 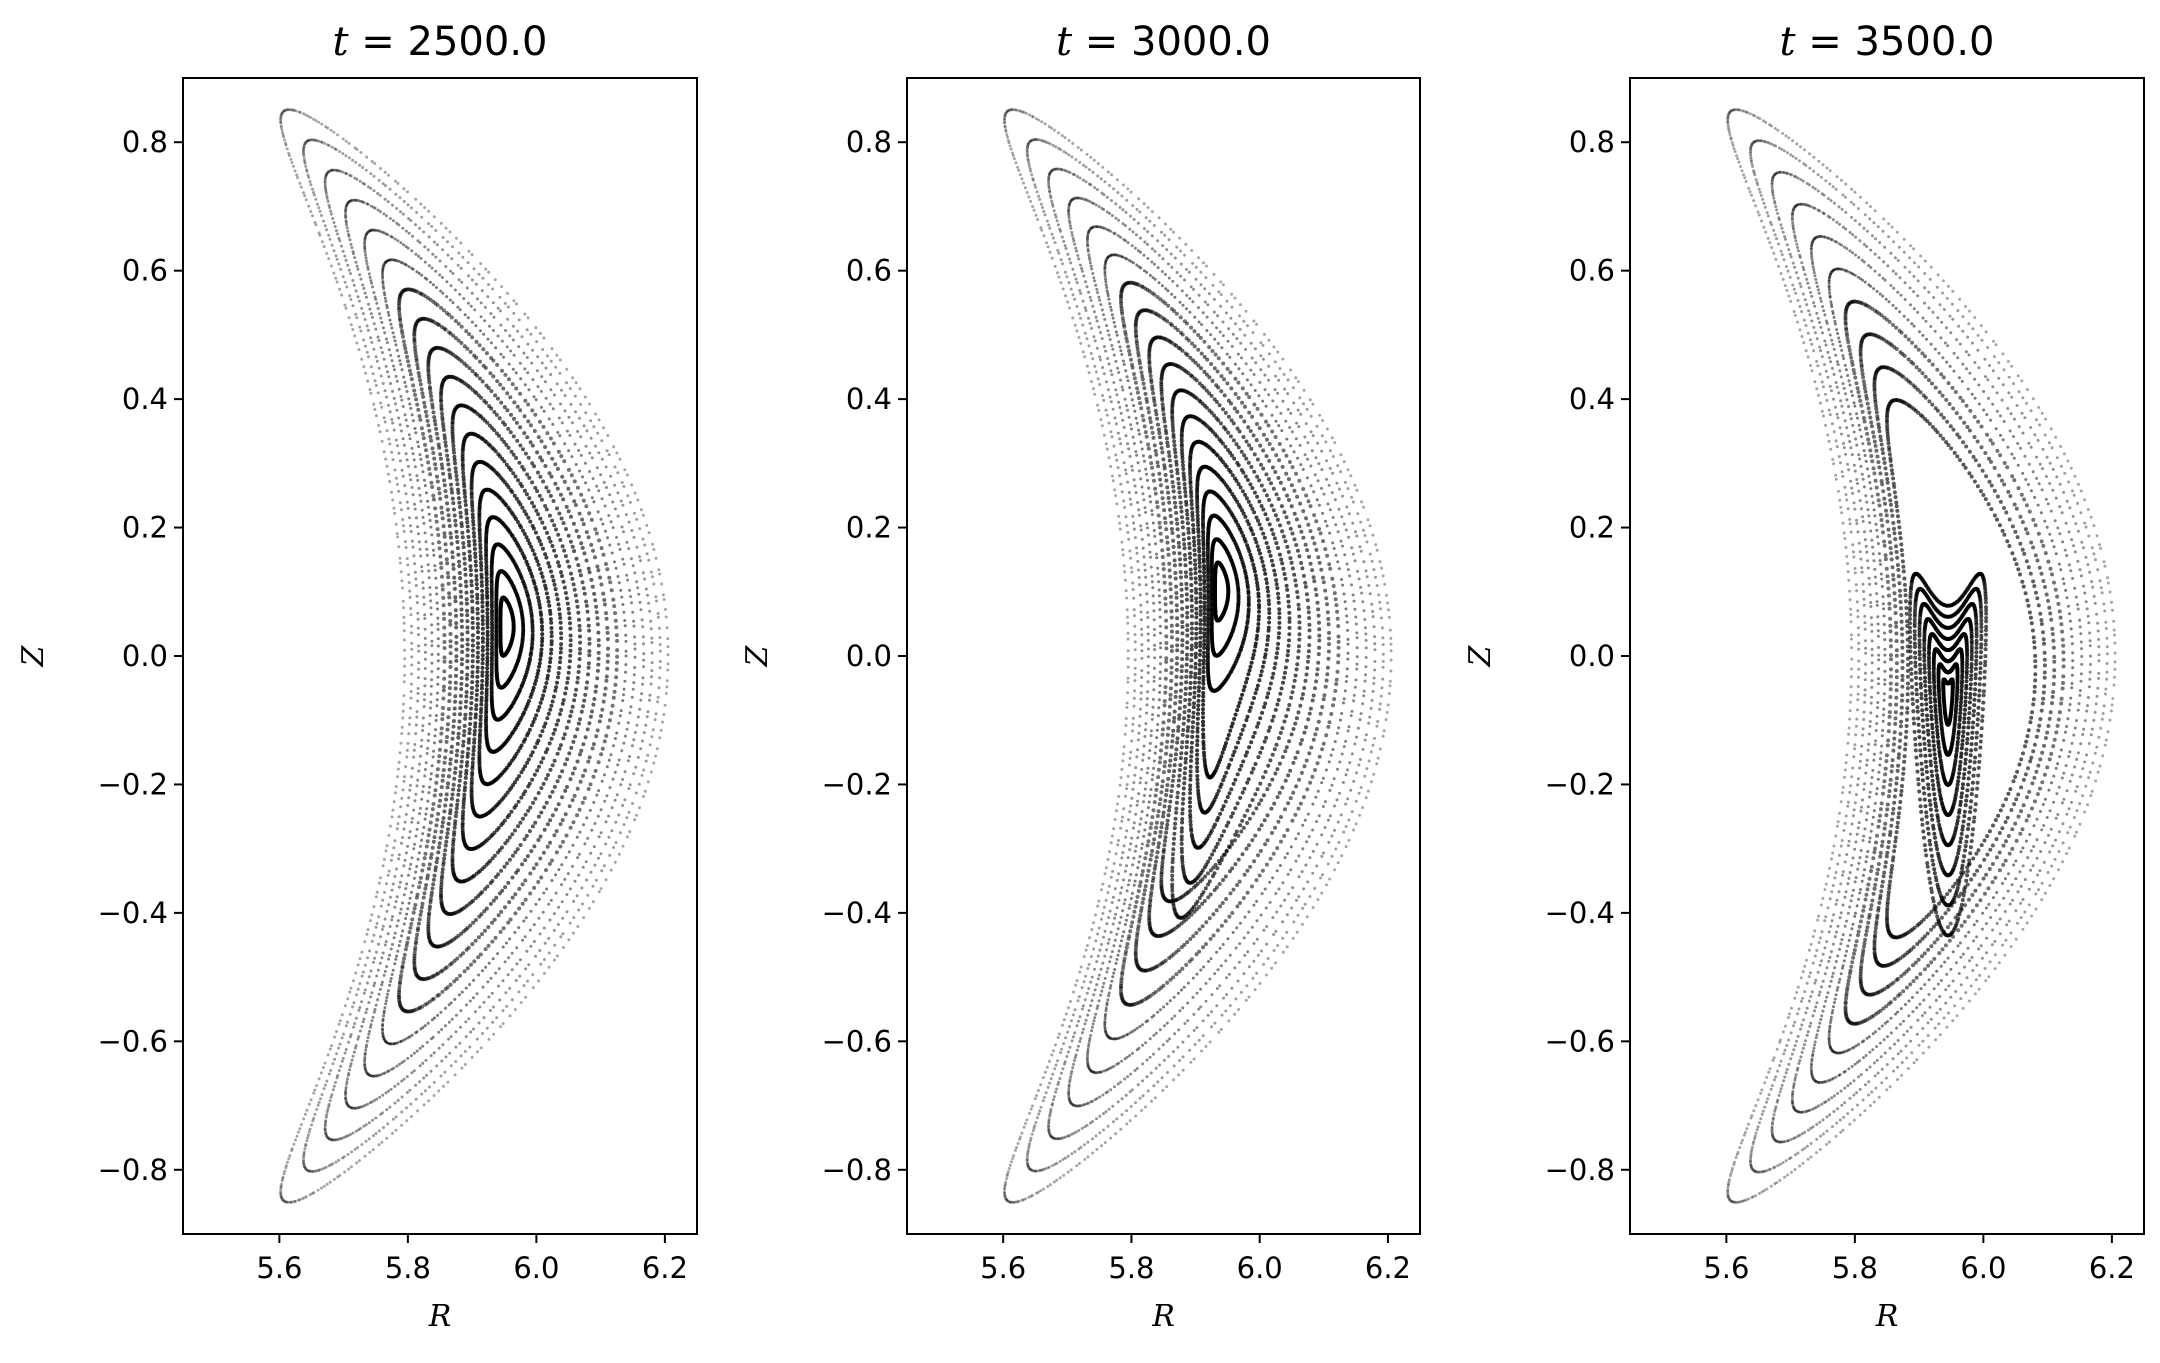 I want to click on panel-title: t = 2500.0, so click(x=440, y=42).